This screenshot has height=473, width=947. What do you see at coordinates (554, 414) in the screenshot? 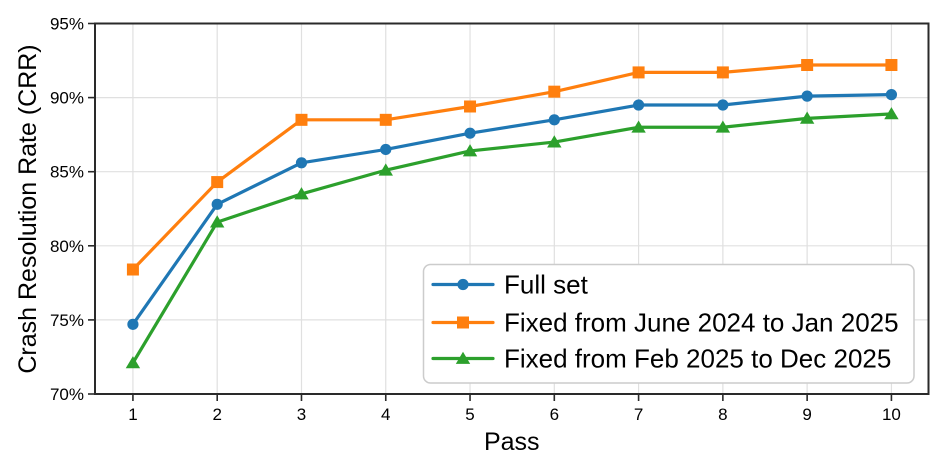
I see `x-tick-label: 6` at bounding box center [554, 414].